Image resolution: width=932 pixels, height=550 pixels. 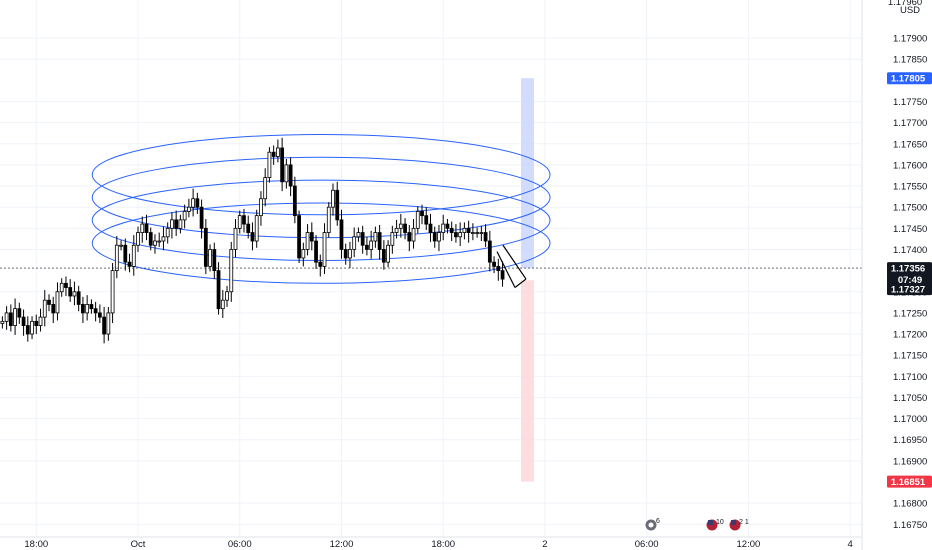 I want to click on economic-events: 6 10 2 1, so click(x=697, y=524).